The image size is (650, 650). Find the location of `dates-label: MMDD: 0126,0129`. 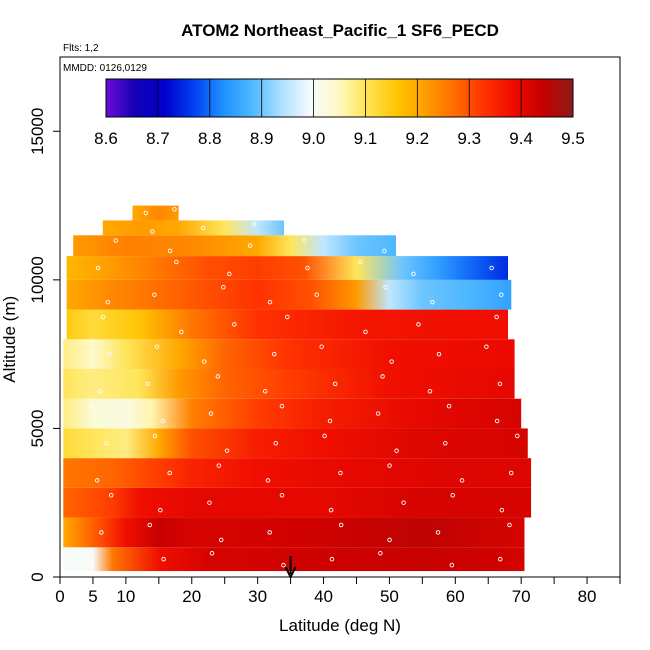

dates-label: MMDD: 0126,0129 is located at coordinates (105, 68).